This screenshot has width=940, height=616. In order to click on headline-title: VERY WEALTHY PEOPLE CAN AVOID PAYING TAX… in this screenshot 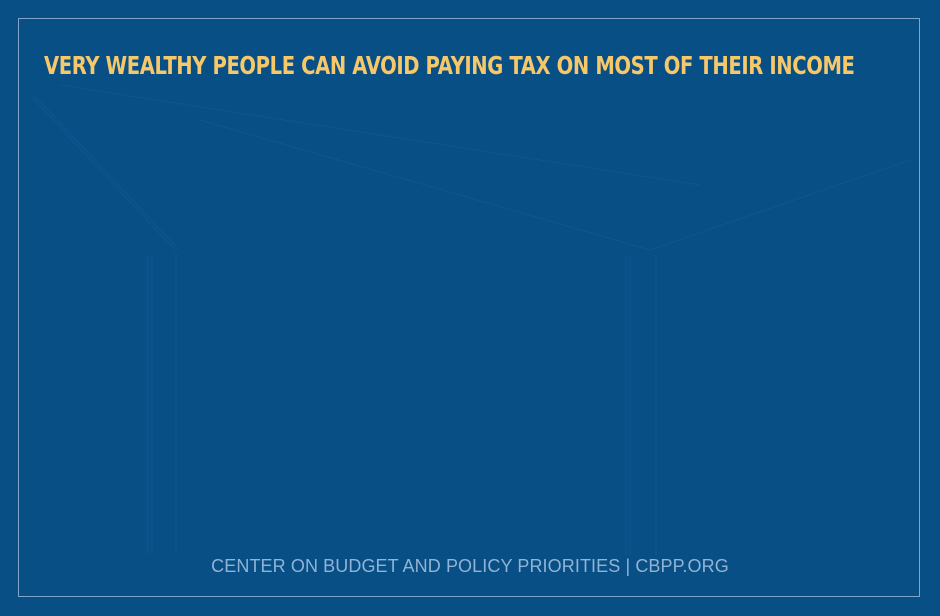, I will do `click(449, 65)`.